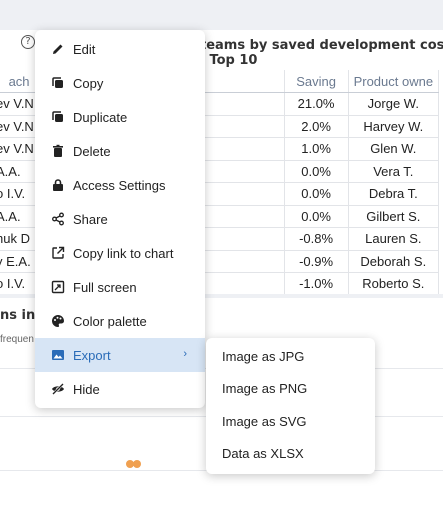 Image resolution: width=443 pixels, height=512 pixels. I want to click on menu-item-color-palette: Color palette, so click(120, 321).